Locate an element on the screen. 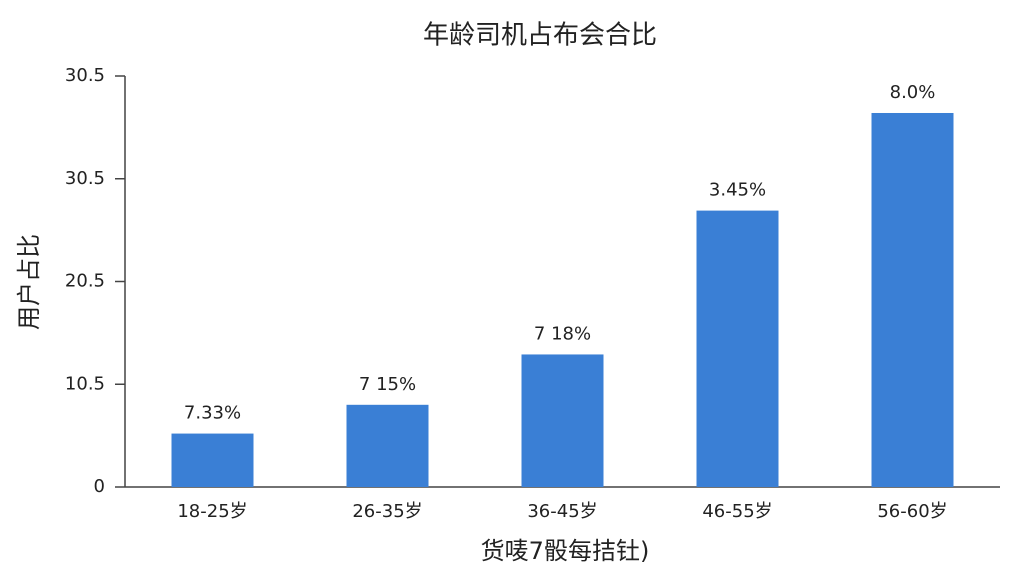  bar-annotation: 3.45% is located at coordinates (737, 190).